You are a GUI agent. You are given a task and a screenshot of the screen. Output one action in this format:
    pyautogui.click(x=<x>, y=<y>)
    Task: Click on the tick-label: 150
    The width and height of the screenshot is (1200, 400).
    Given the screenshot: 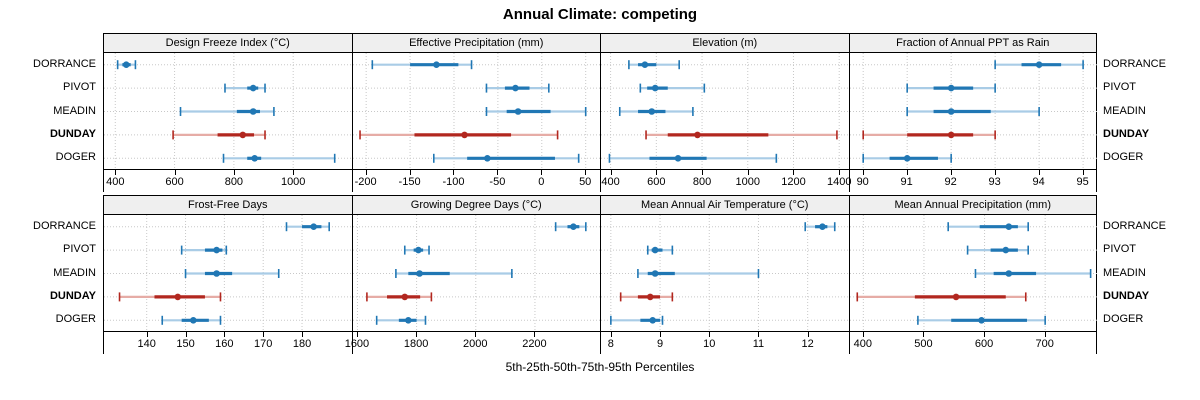 What is the action you would take?
    pyautogui.click(x=185, y=344)
    